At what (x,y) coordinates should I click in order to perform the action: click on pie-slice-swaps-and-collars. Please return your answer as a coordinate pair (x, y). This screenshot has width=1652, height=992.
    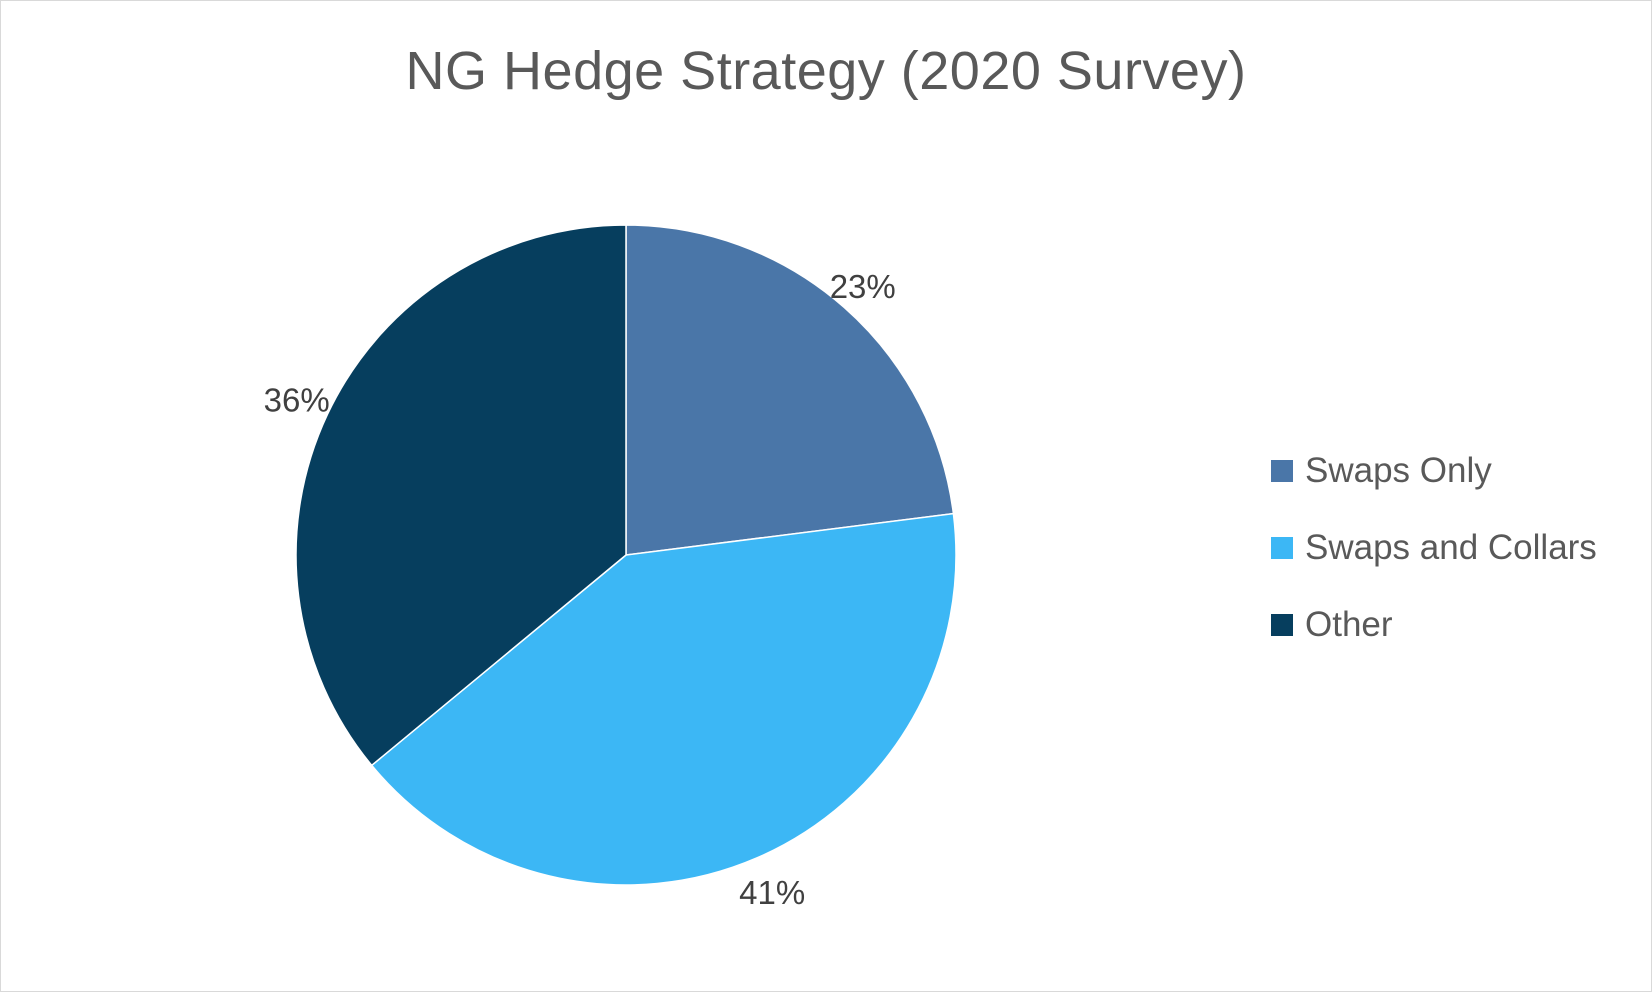
    Looking at the image, I should click on (663, 699).